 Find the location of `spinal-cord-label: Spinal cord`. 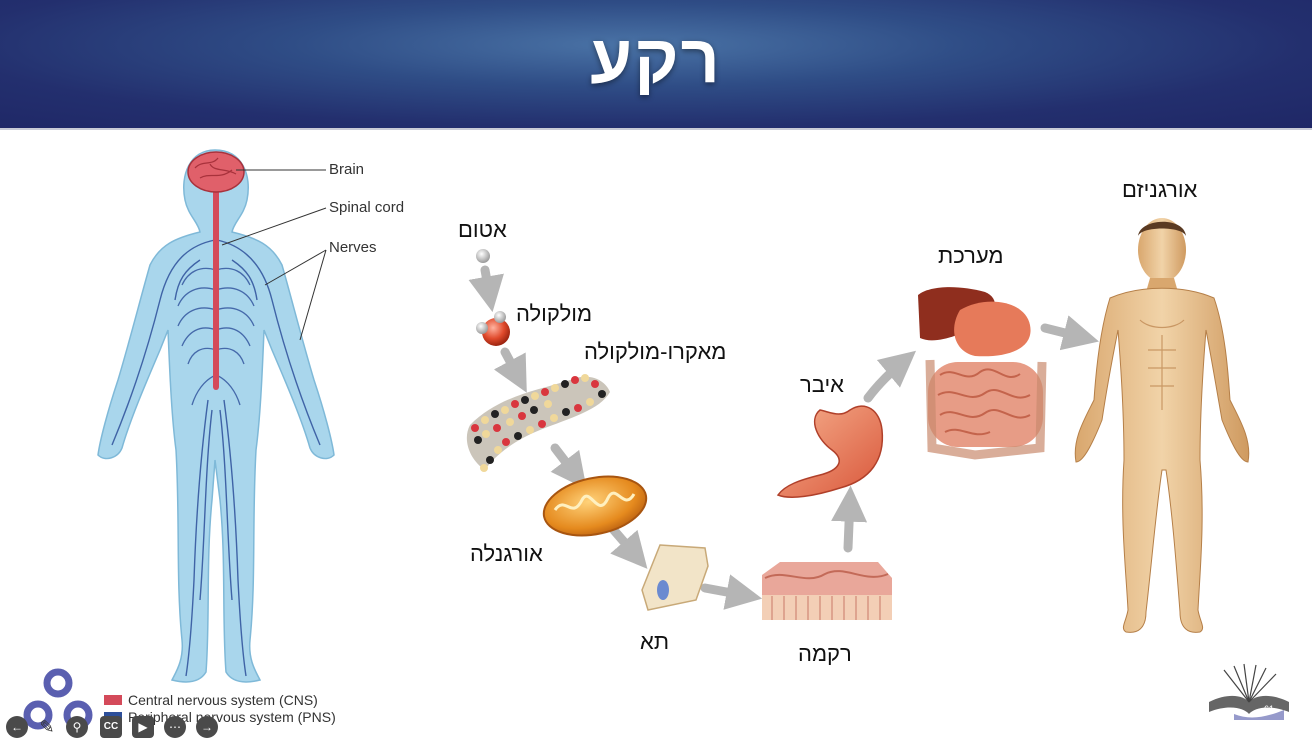

spinal-cord-label: Spinal cord is located at coordinates (367, 207).